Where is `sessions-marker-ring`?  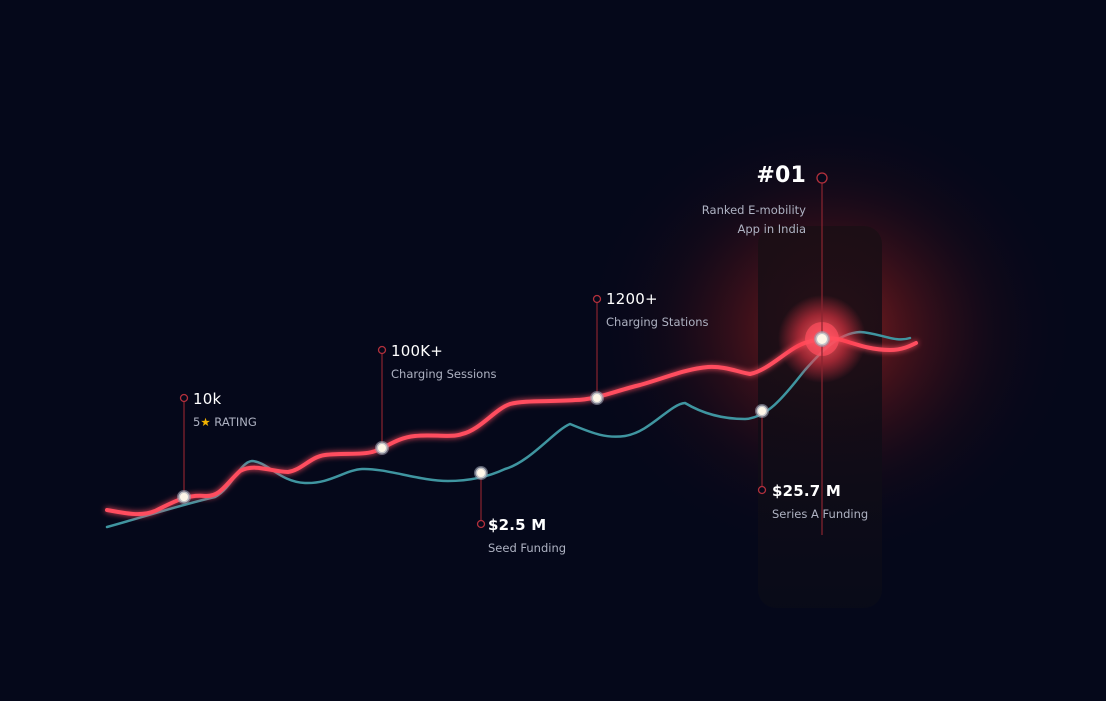 sessions-marker-ring is located at coordinates (382, 350).